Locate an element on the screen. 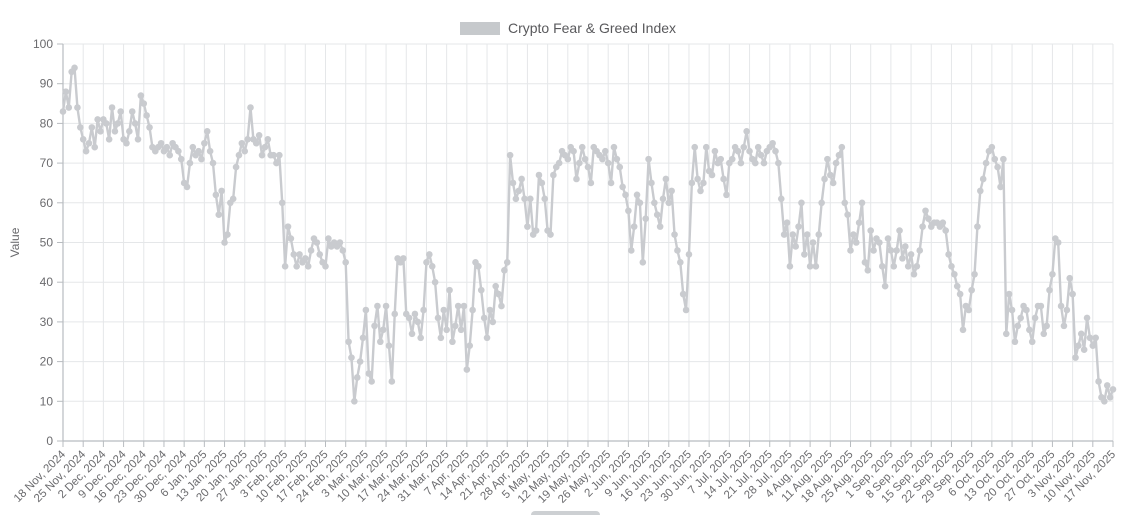  svg-text: 10 is located at coordinates (47, 401).